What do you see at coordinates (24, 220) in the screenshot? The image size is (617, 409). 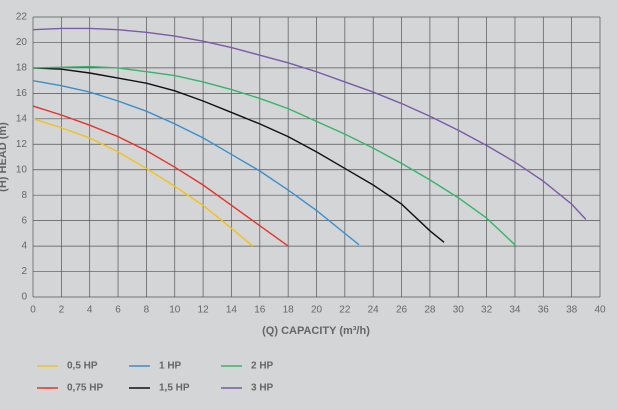 I see `y-tick-label: 6` at bounding box center [24, 220].